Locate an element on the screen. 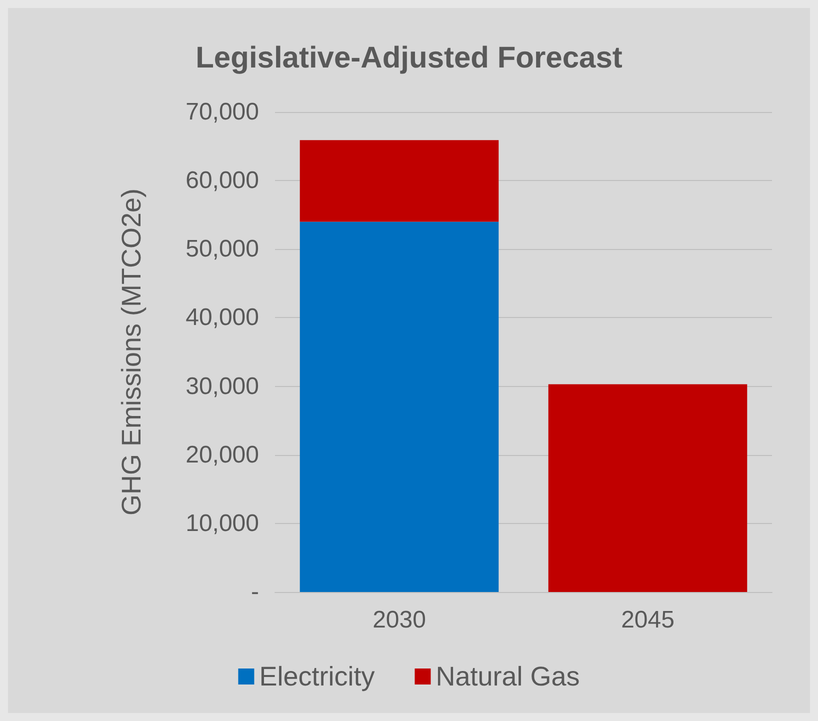 The width and height of the screenshot is (818, 721). y-tick-label: 70,000 is located at coordinates (222, 112).